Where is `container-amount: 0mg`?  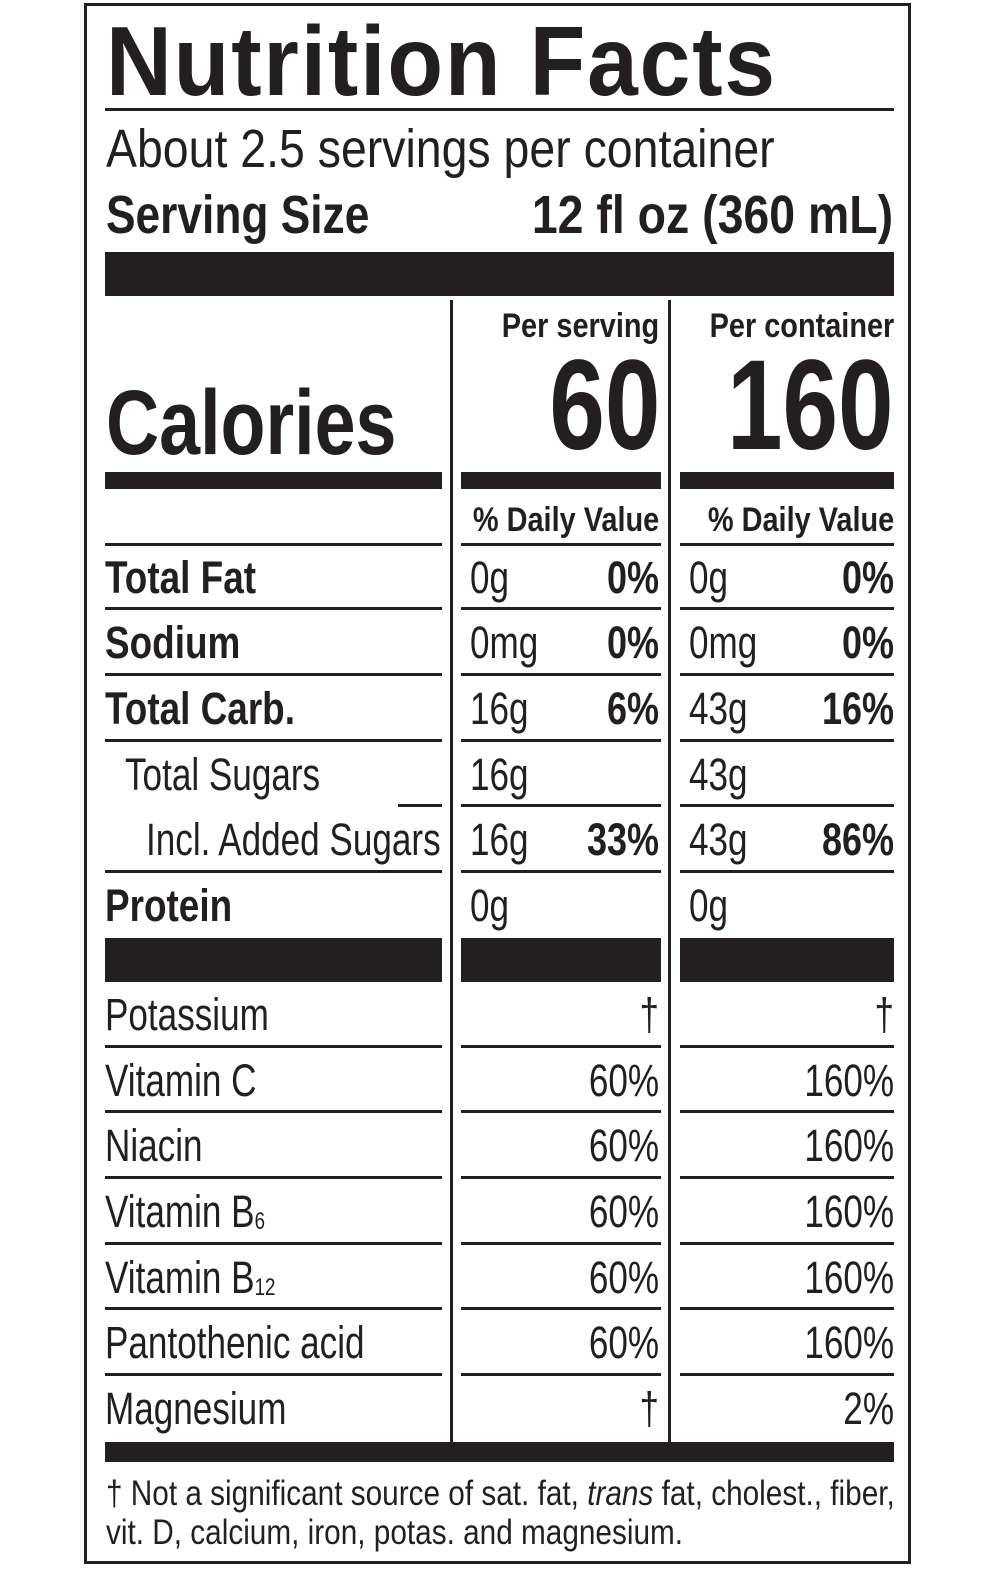 container-amount: 0mg is located at coordinates (723, 642).